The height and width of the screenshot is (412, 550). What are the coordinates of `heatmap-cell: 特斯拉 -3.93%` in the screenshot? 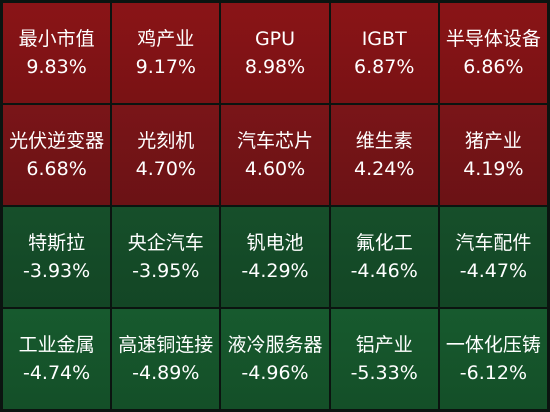 It's located at (57, 257).